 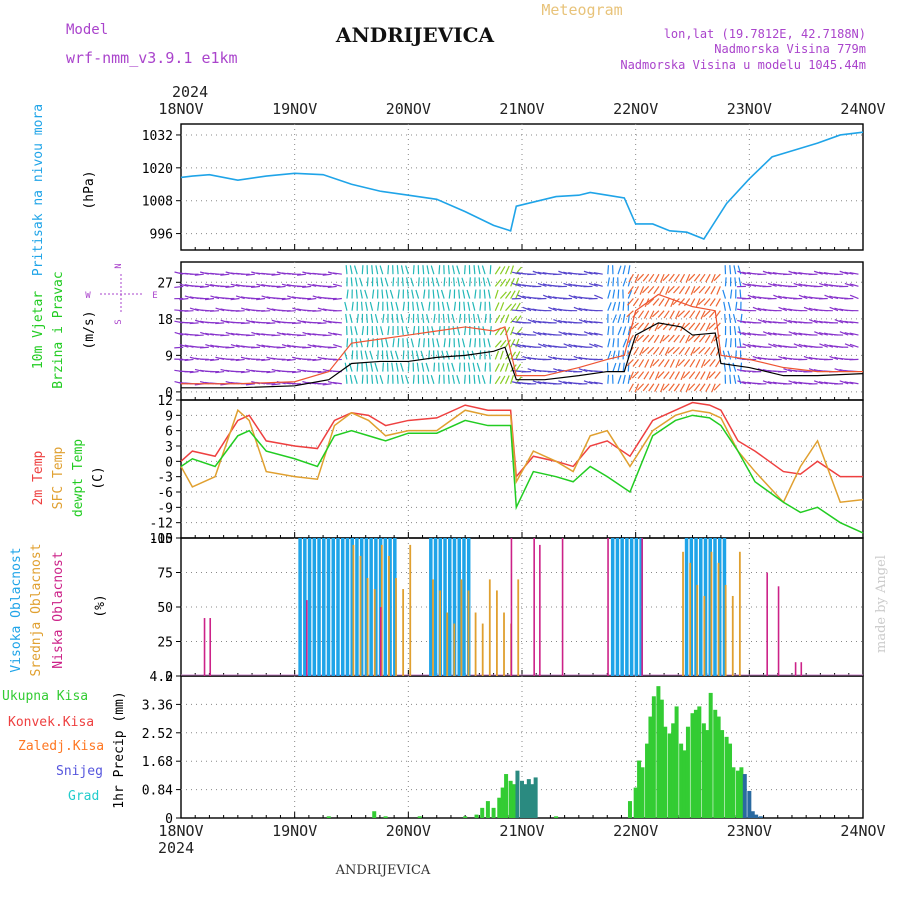 What do you see at coordinates (16, 609) in the screenshot?
I see `high-cloud-ylabel: Visoka Oblacnost` at bounding box center [16, 609].